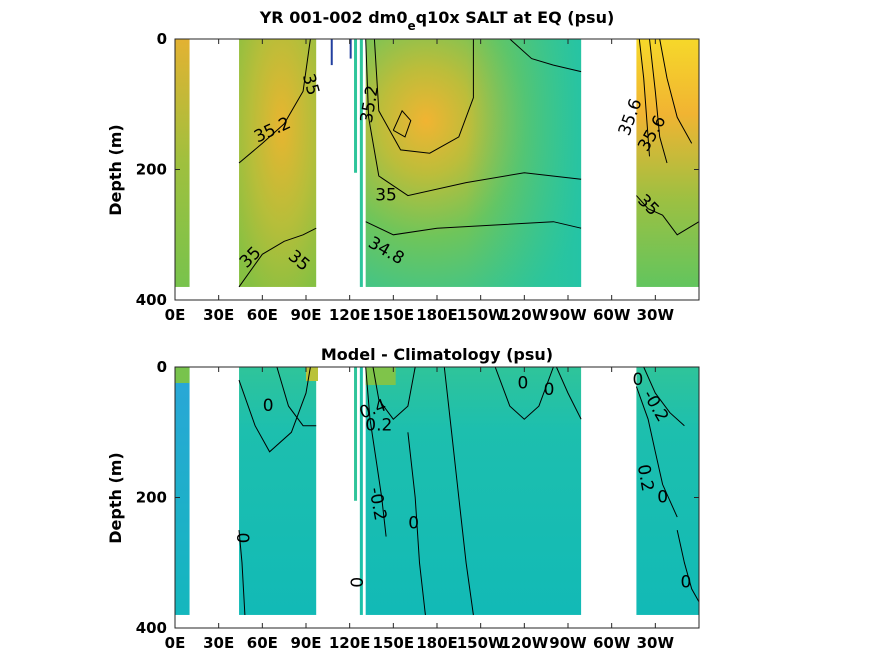 The height and width of the screenshot is (656, 875). What do you see at coordinates (437, 354) in the screenshot?
I see `bottom-panel-title: Model - Climatology (psu)` at bounding box center [437, 354].